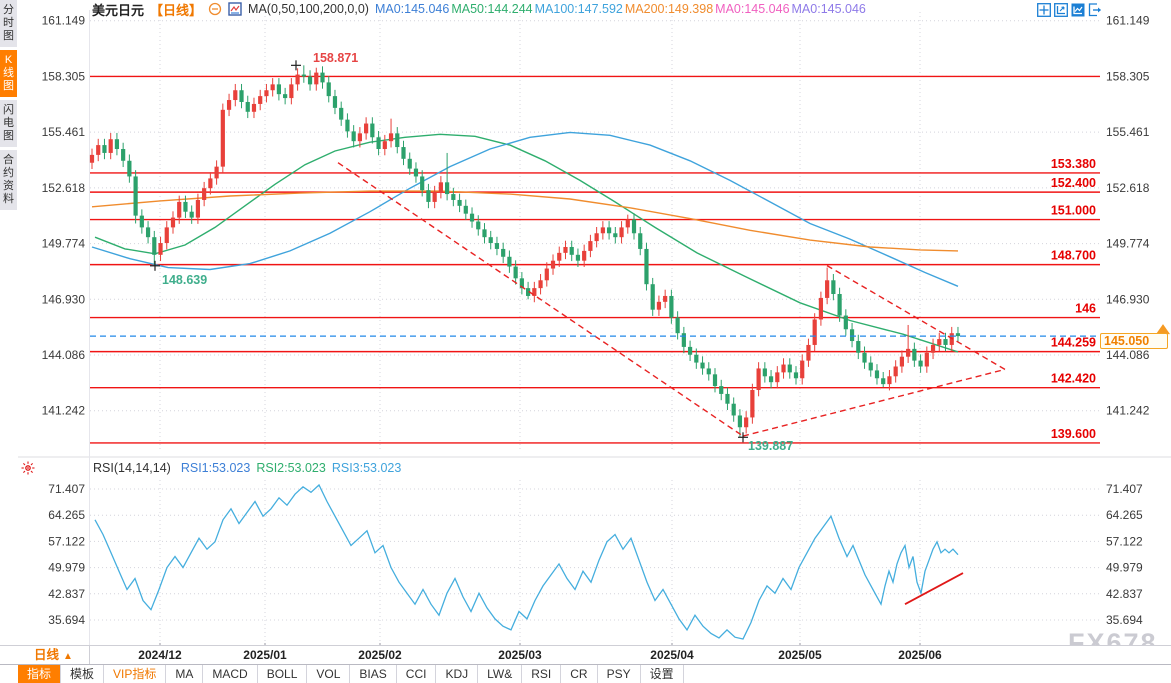  What do you see at coordinates (215, 9) in the screenshot?
I see `collapse-circle-minus-icon` at bounding box center [215, 9].